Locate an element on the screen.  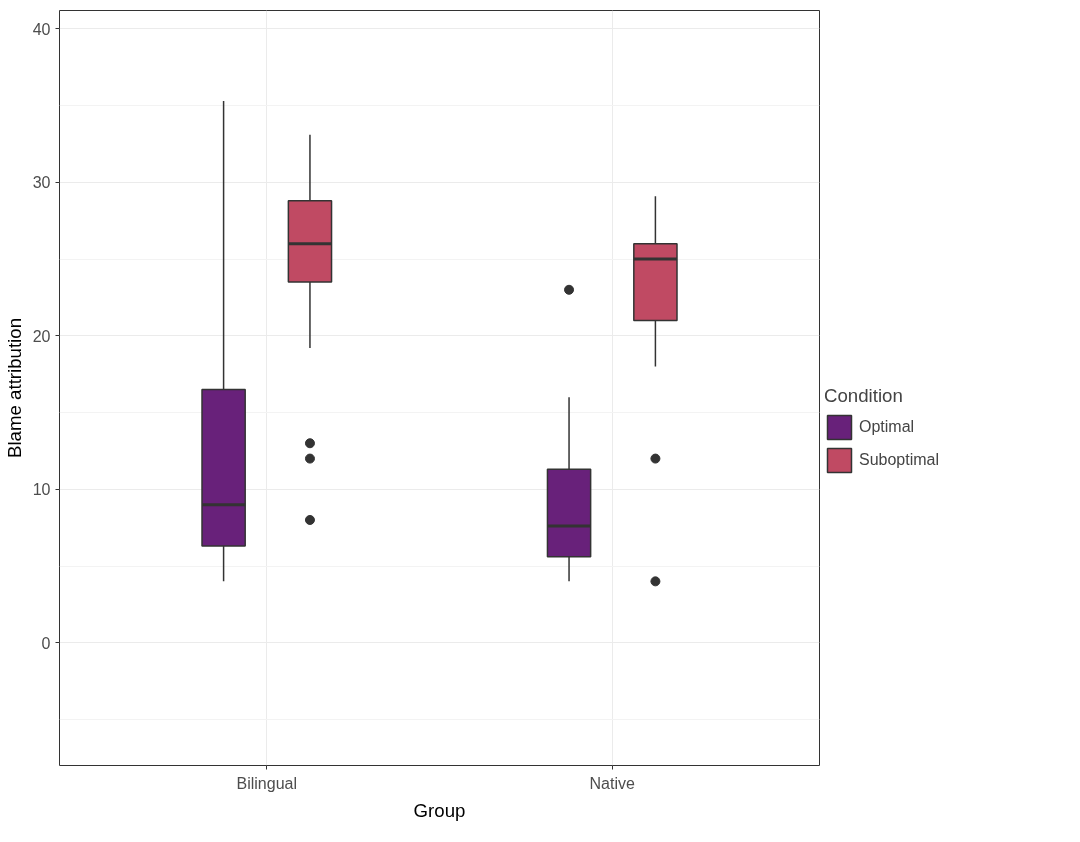
legend-label: Suboptimal is located at coordinates (899, 460).